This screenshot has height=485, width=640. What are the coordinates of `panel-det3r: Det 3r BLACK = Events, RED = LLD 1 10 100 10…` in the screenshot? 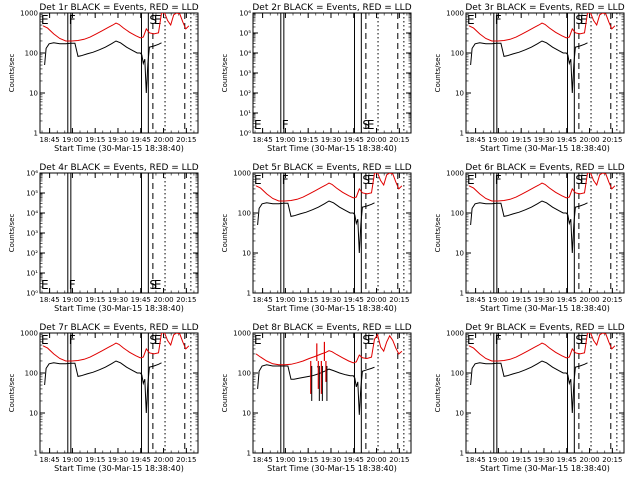 It's located at (529, 78).